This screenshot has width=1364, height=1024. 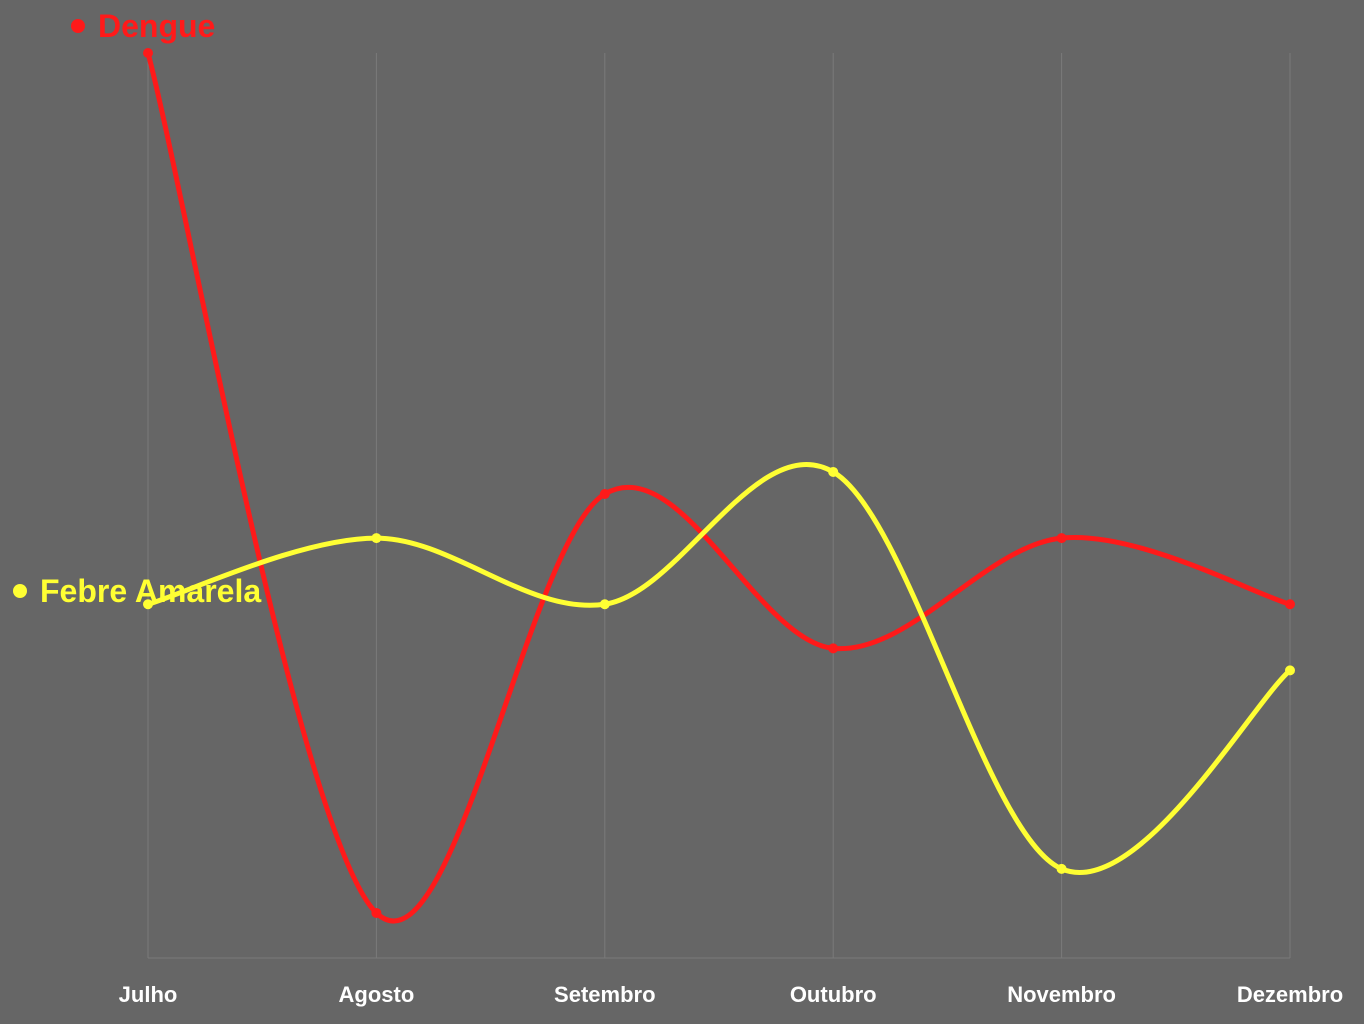 What do you see at coordinates (148, 994) in the screenshot?
I see `x-tick-label: Julho` at bounding box center [148, 994].